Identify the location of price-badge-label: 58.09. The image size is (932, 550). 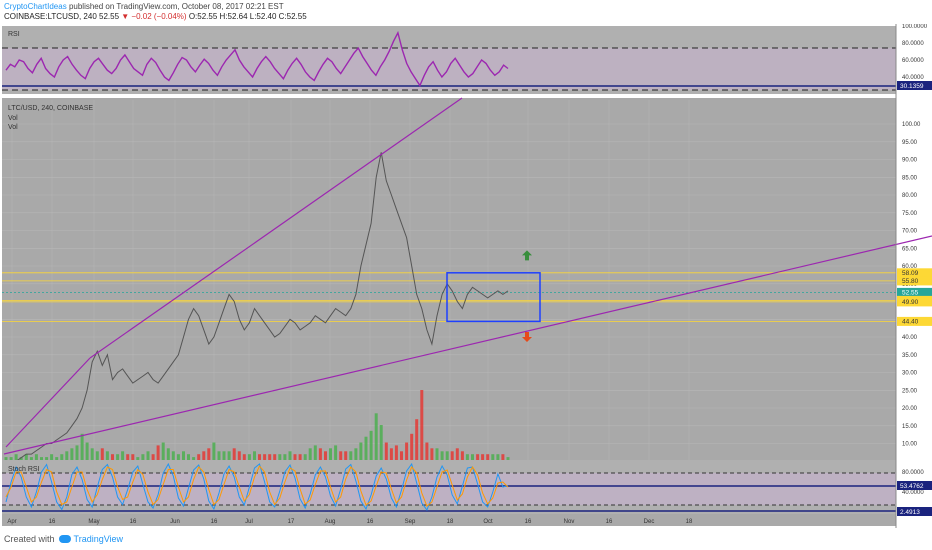
(910, 273).